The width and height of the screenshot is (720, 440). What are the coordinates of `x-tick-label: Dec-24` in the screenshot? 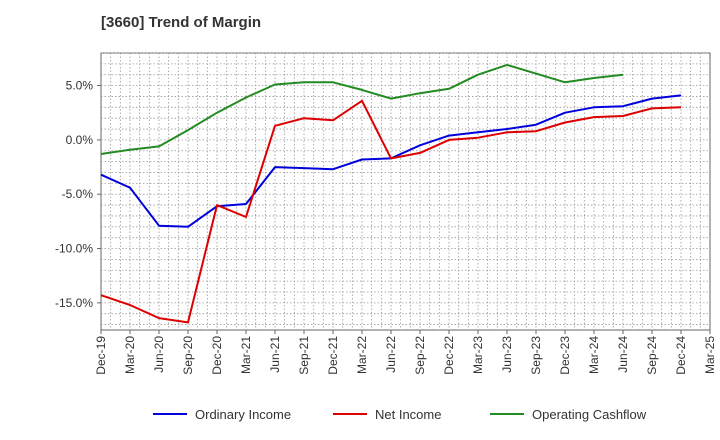 It's located at (681, 355).